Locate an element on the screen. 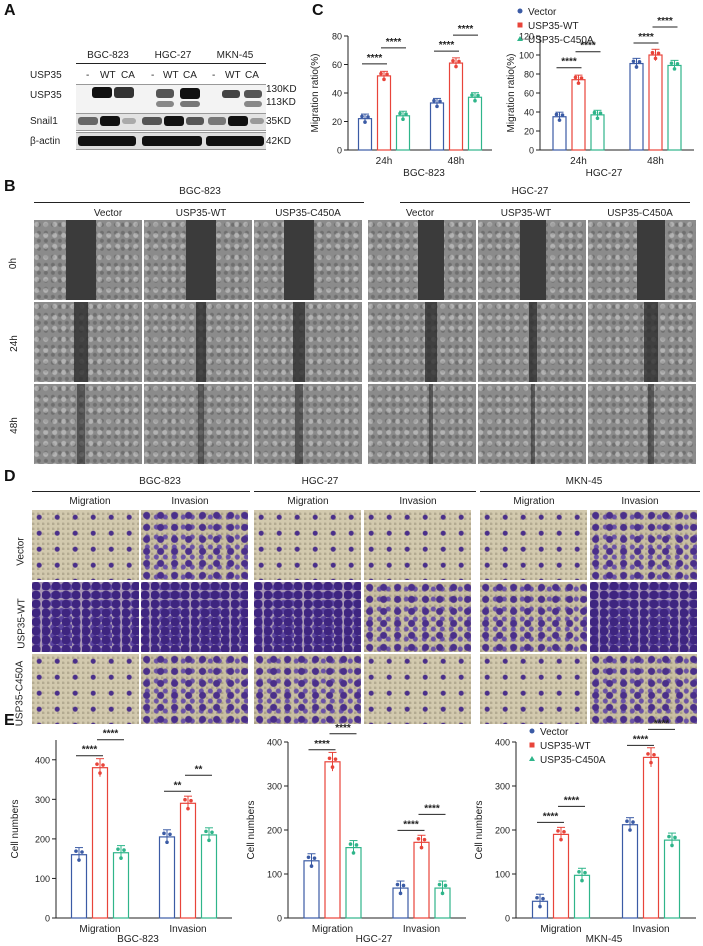 The height and width of the screenshot is (946, 703). wb-blot-actin is located at coordinates (171, 141).